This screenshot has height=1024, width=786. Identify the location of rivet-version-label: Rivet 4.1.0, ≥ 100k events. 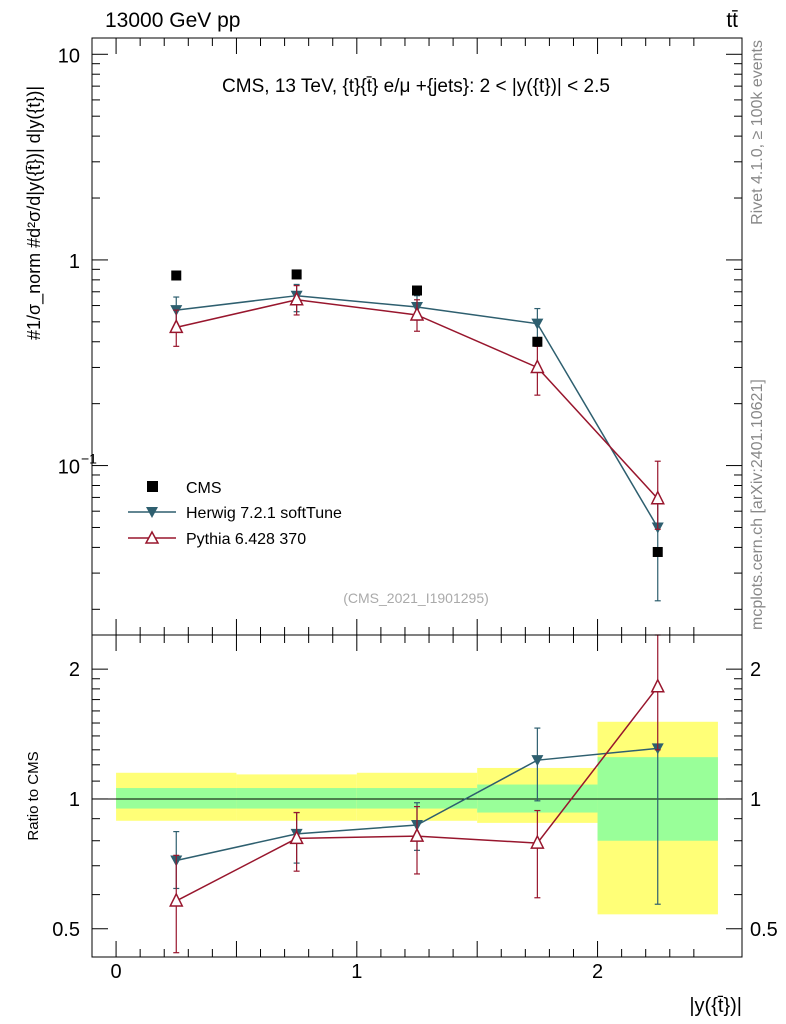
(757, 132).